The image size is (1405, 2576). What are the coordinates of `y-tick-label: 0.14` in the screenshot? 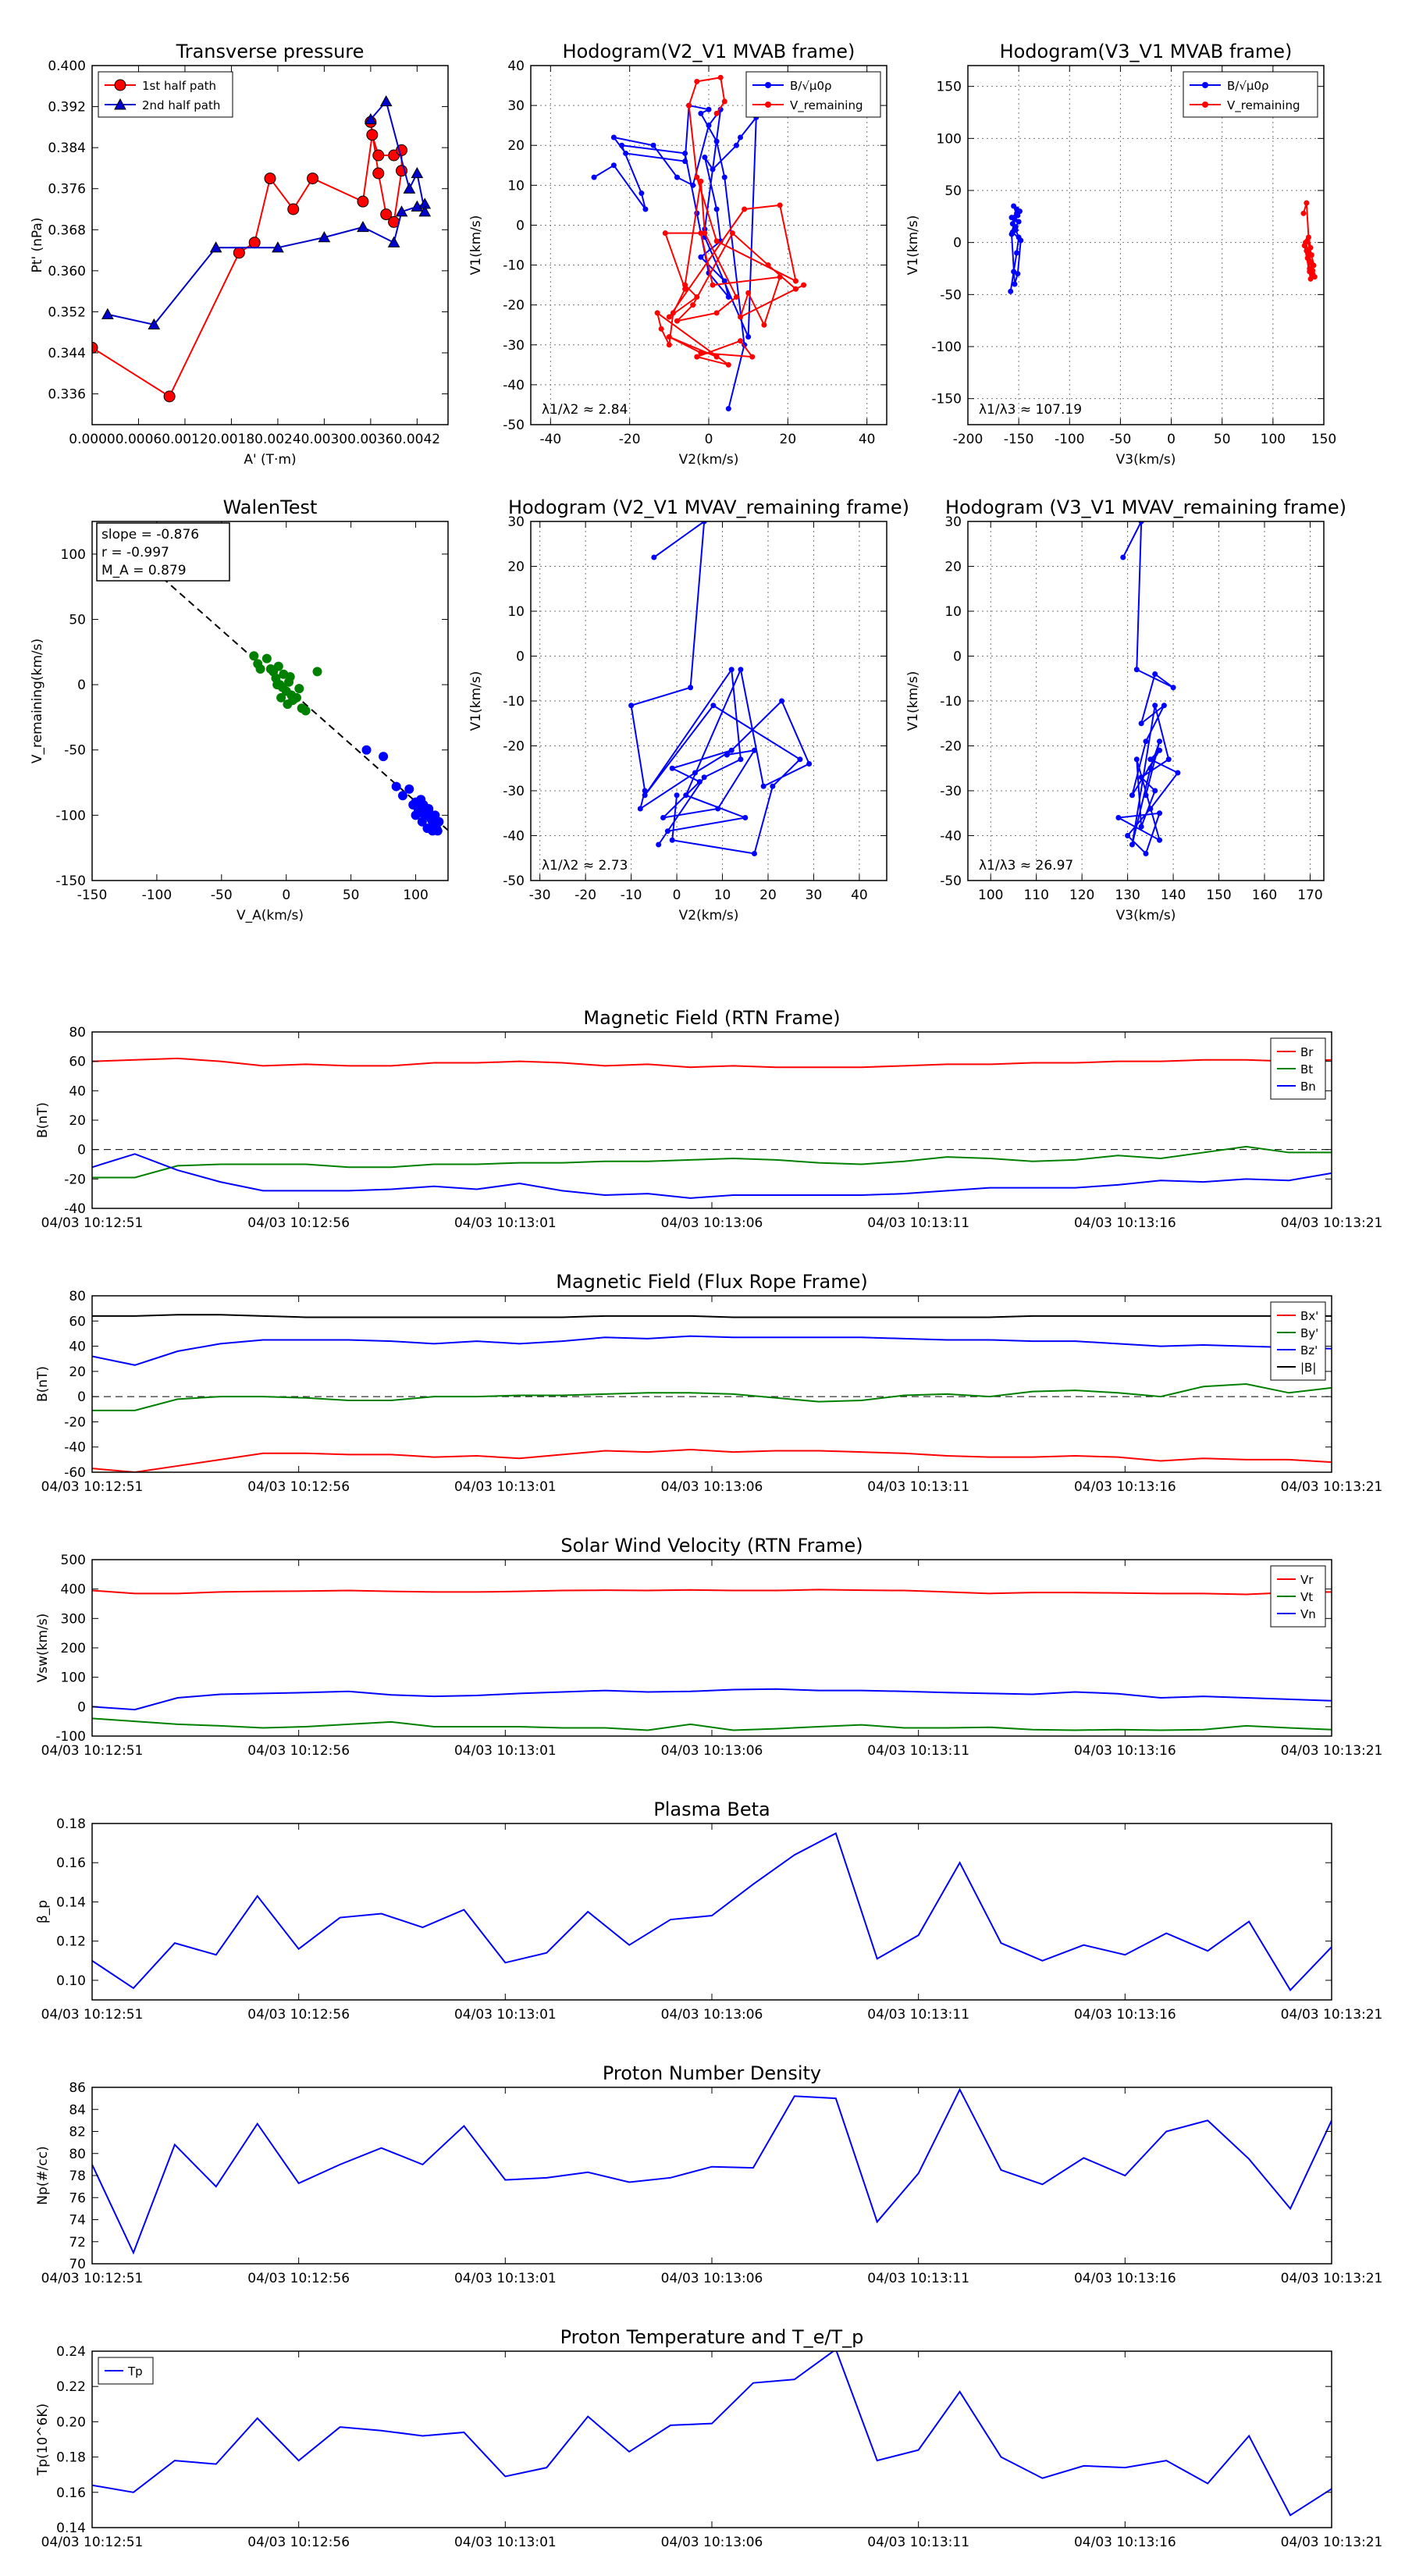 It's located at (71, 2528).